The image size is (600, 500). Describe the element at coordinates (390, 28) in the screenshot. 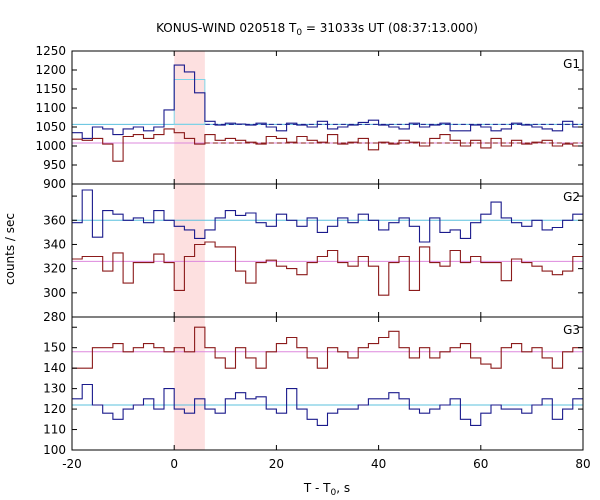

I see `figure-title-rest: = 31033s UT (08:37:13.000)` at that location.